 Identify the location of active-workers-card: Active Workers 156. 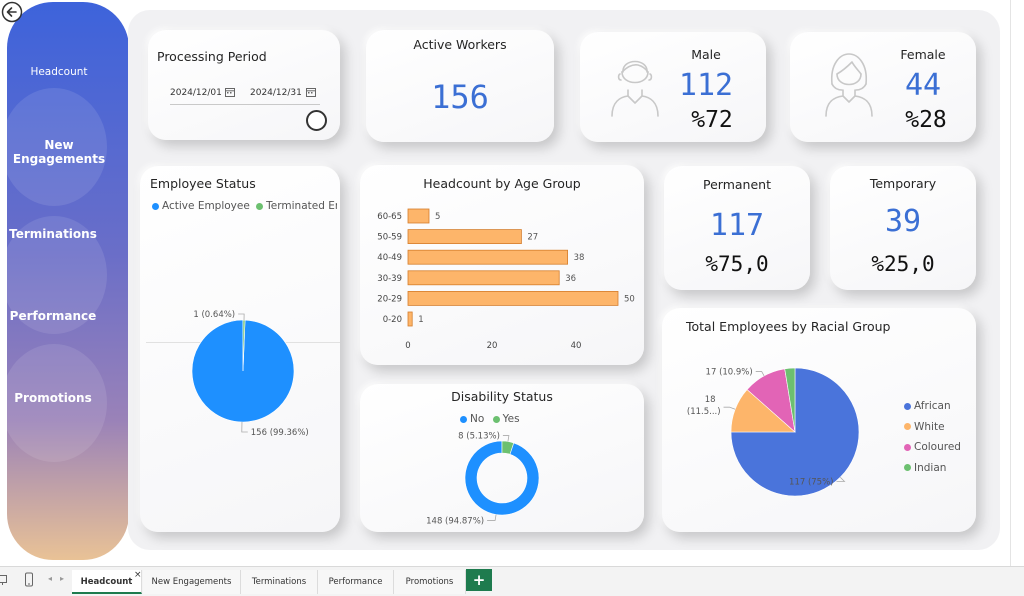
(460, 86).